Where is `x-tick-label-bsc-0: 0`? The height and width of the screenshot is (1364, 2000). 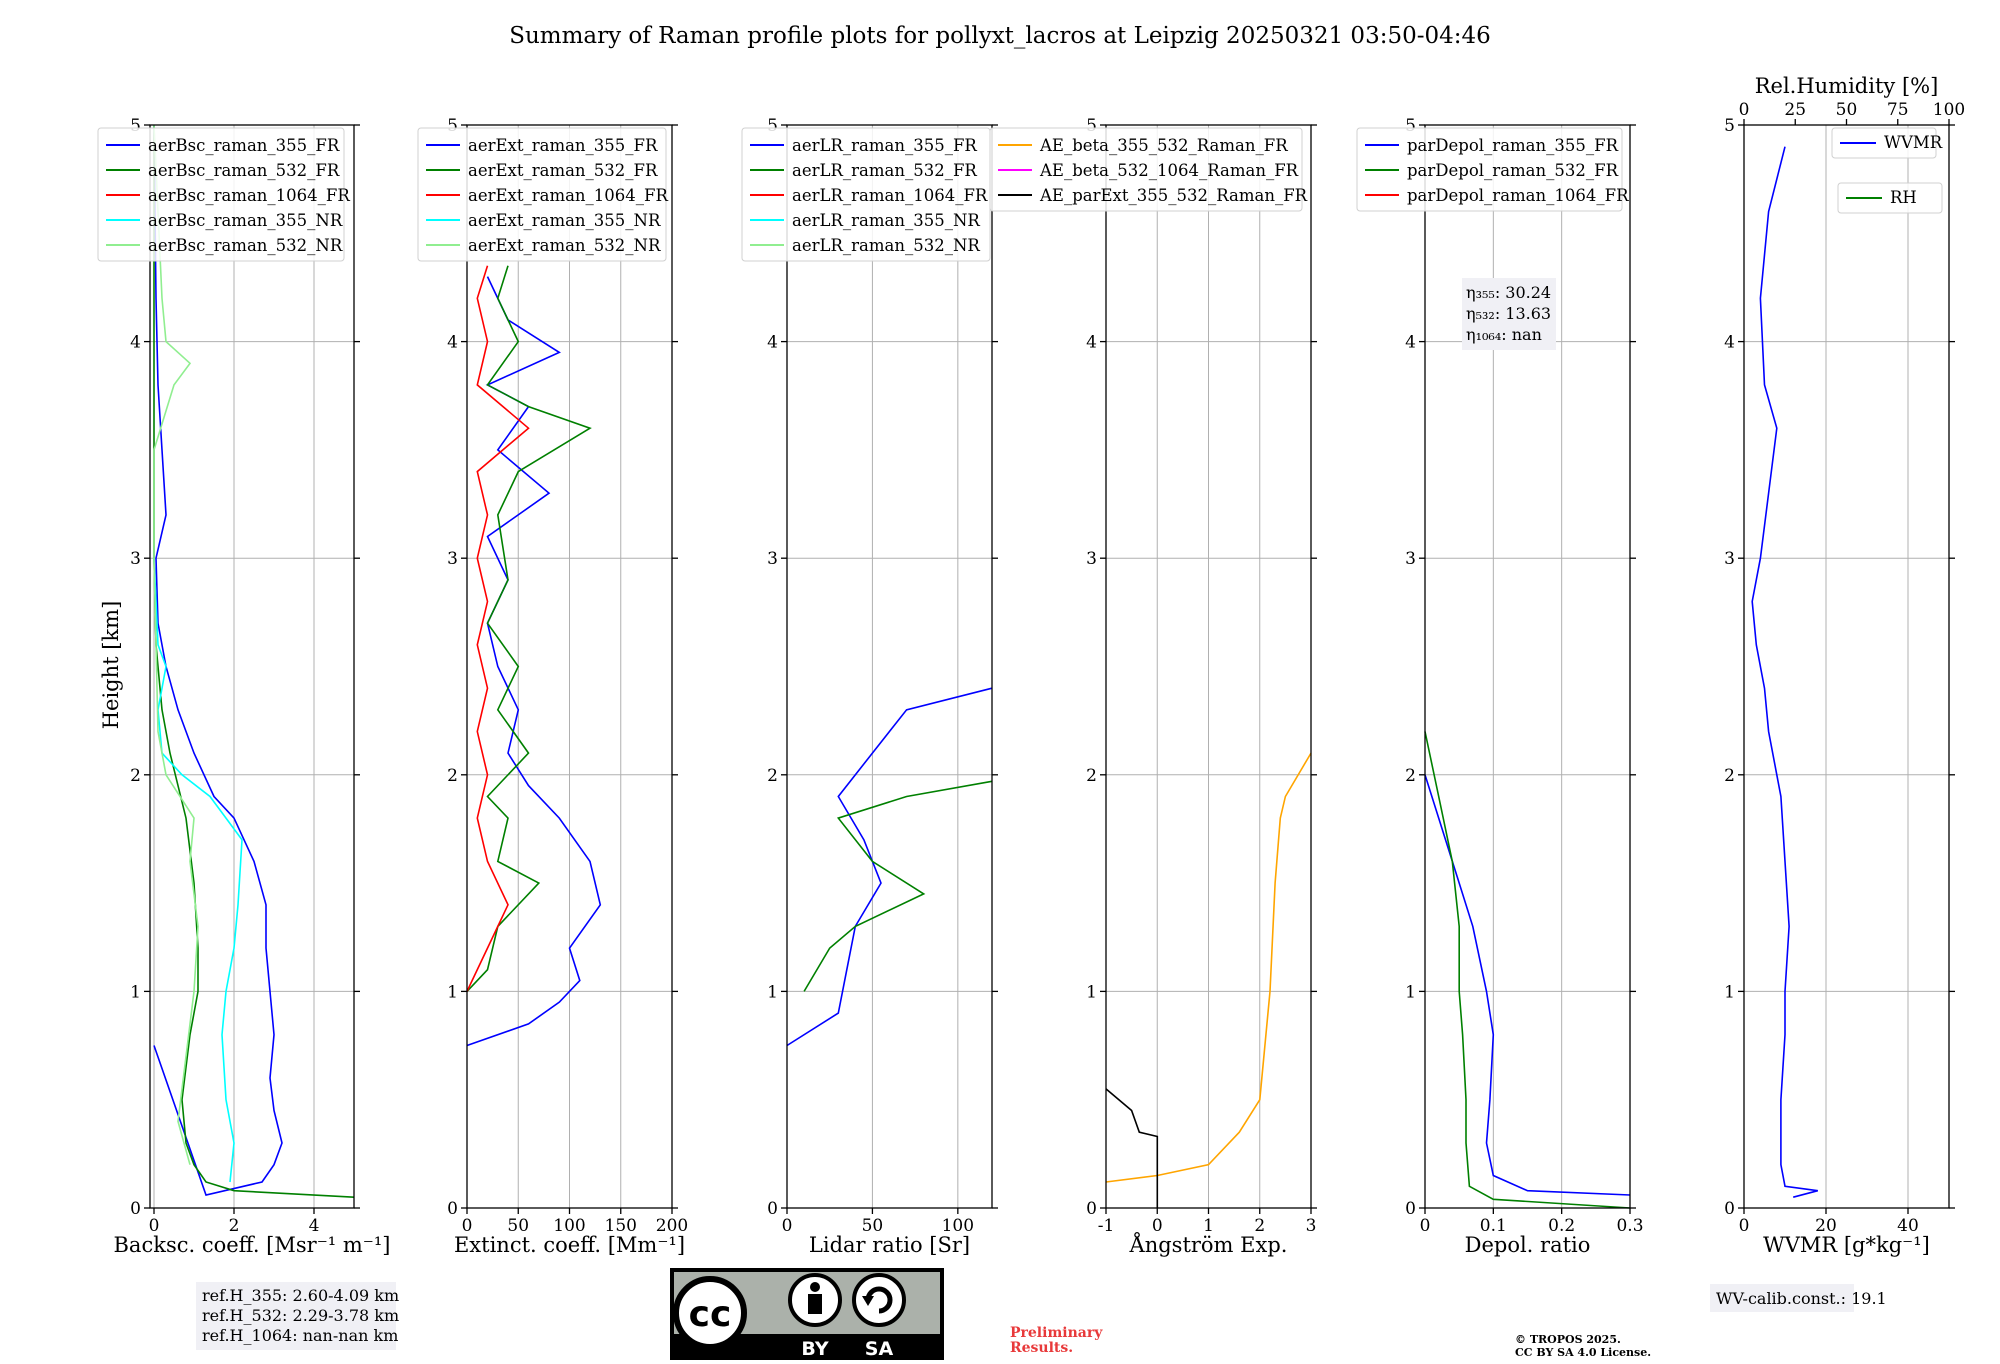 x-tick-label-bsc-0: 0 is located at coordinates (154, 1226).